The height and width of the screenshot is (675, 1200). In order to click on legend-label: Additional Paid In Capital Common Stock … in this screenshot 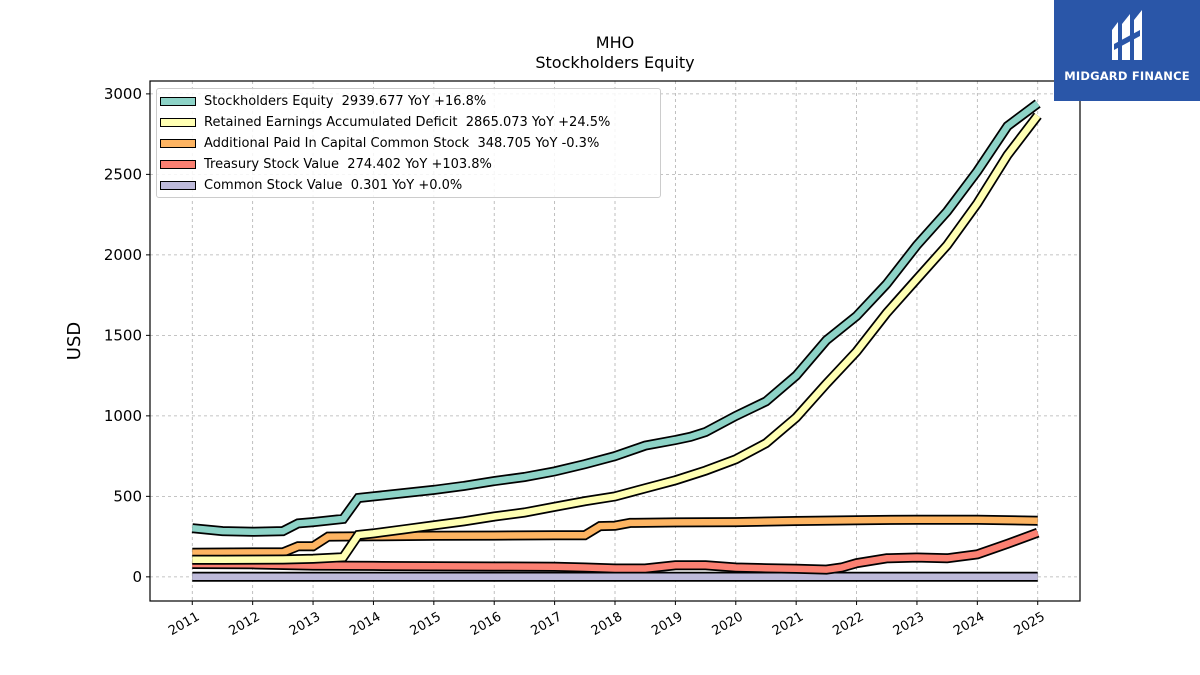, I will do `click(402, 143)`.